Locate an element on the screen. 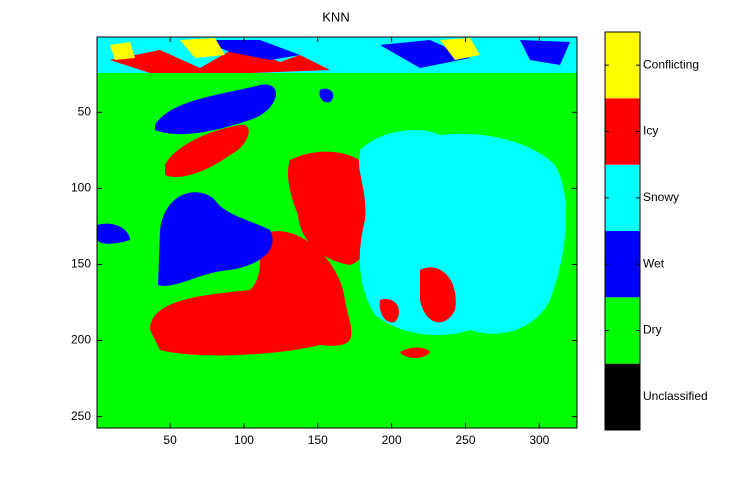 The height and width of the screenshot is (487, 740). y-tick-label: 150 is located at coordinates (81, 264).